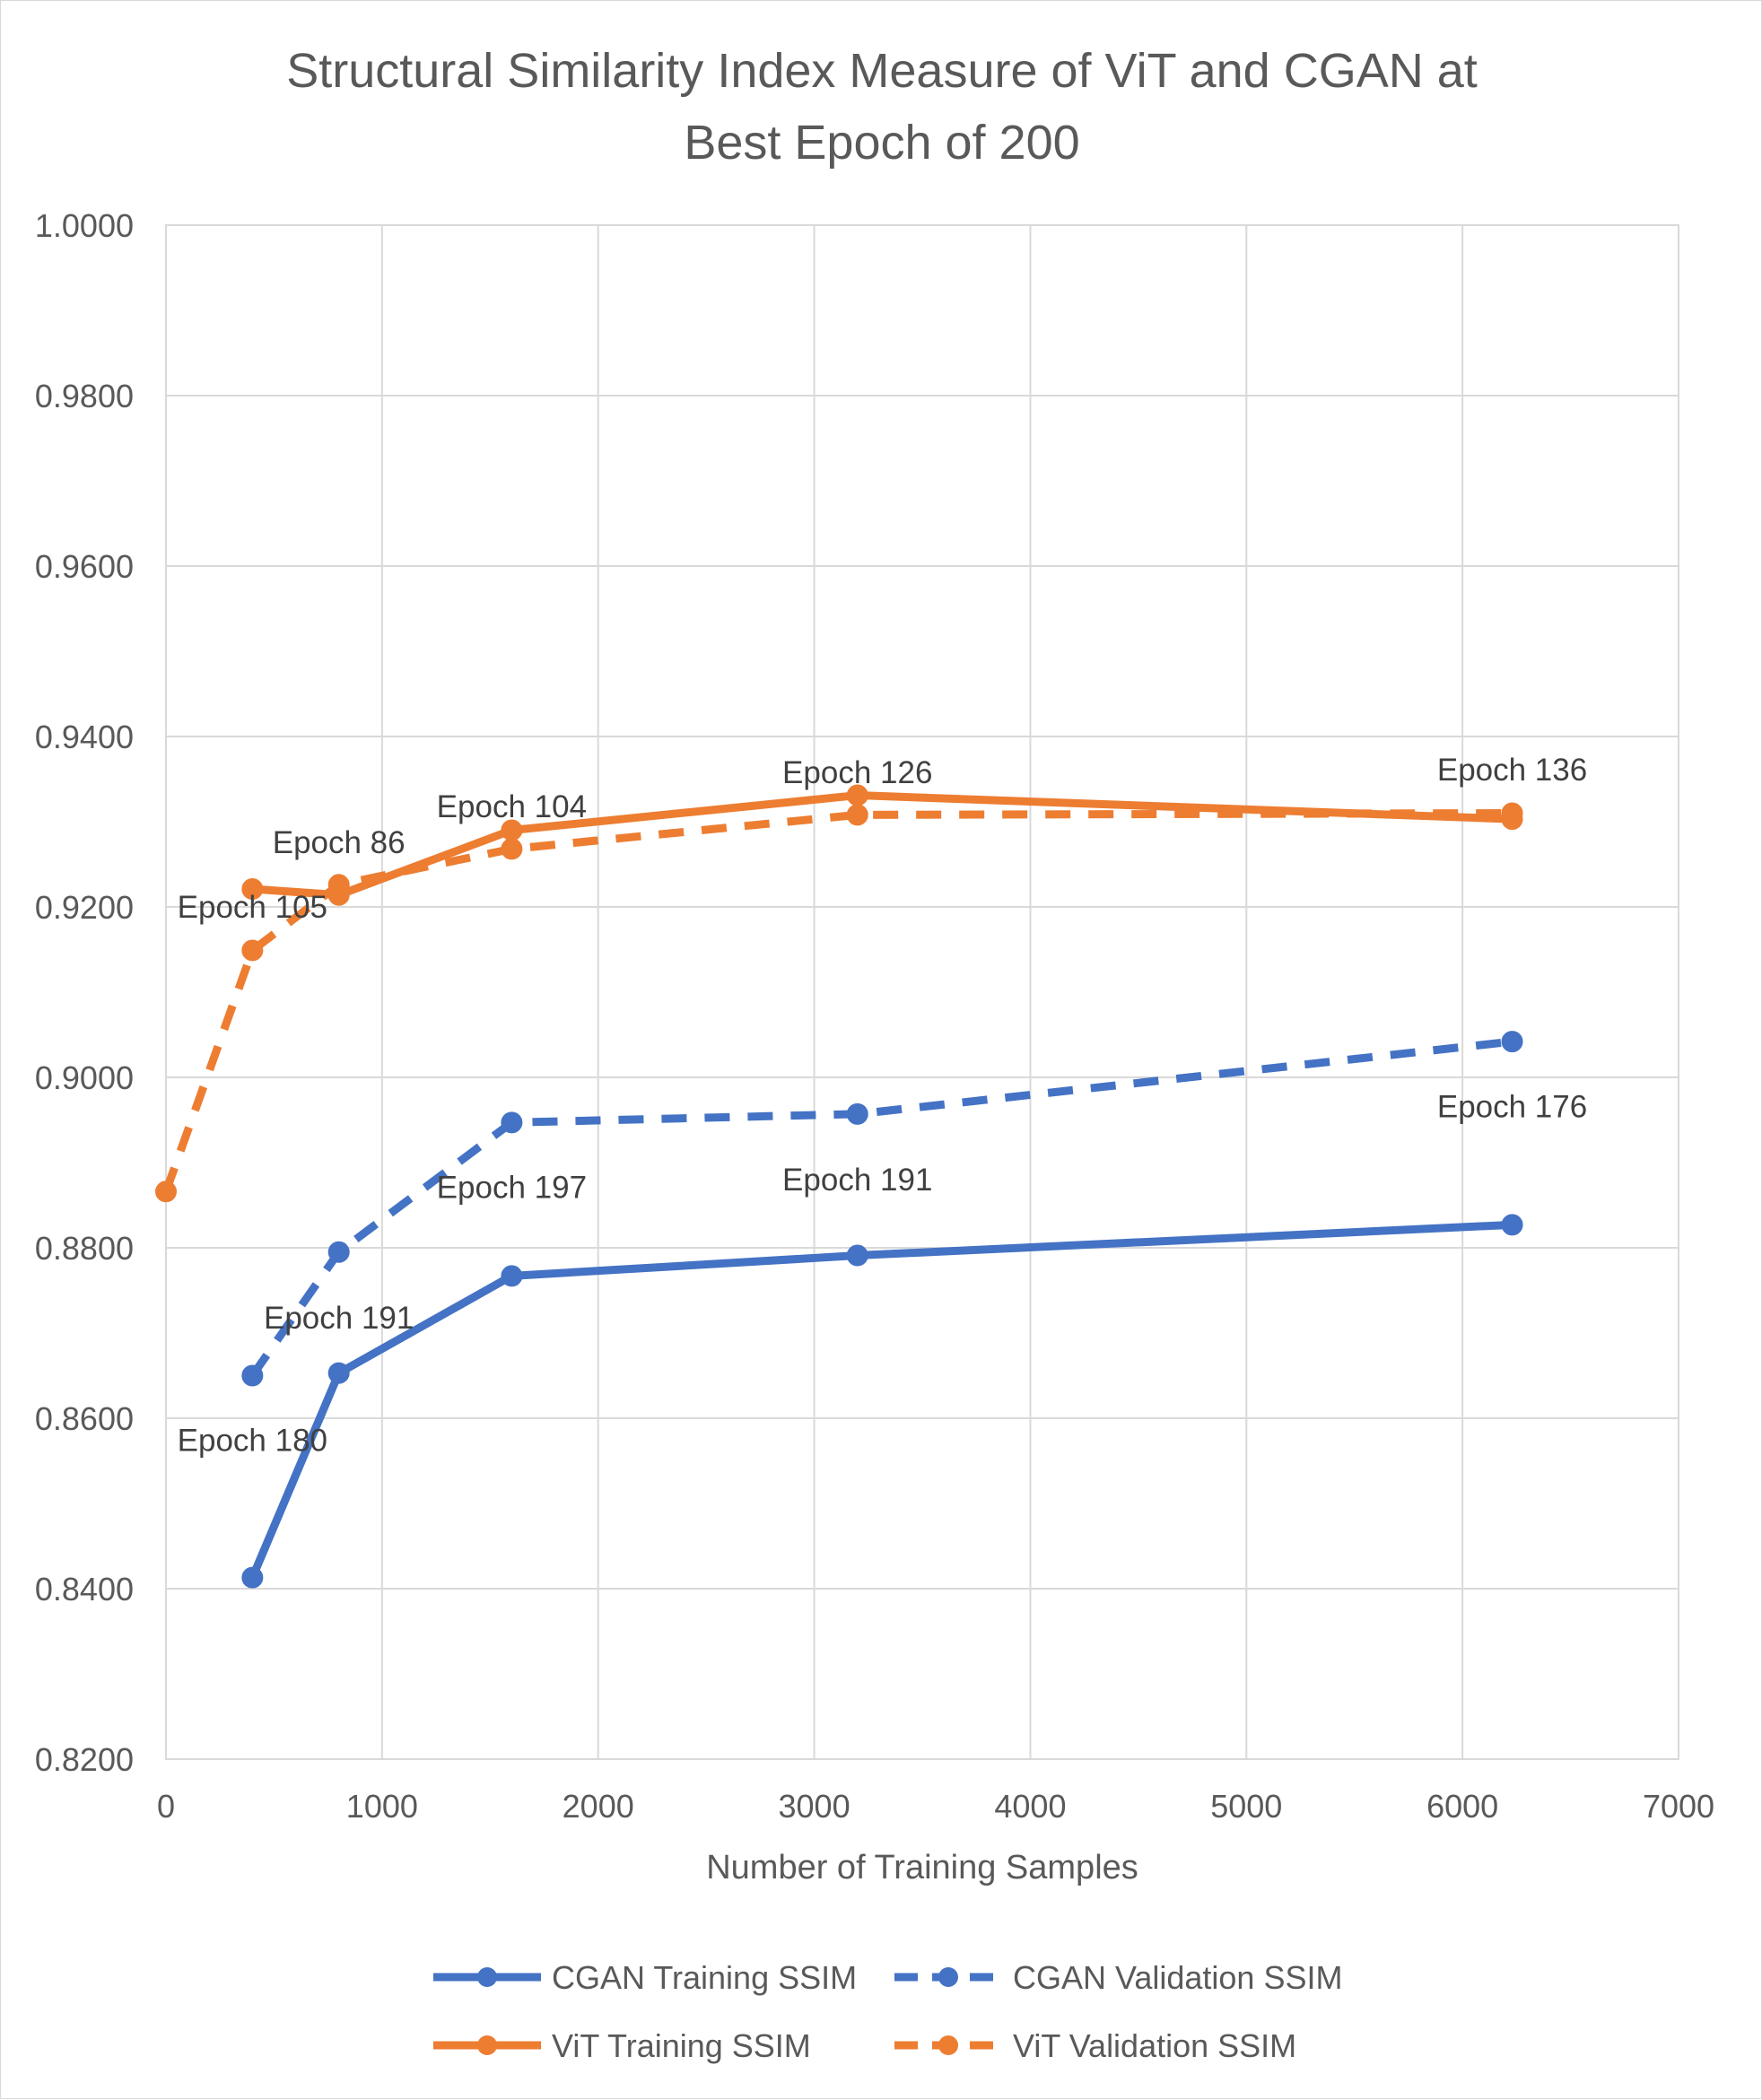 The image size is (1762, 2100). I want to click on x-tick-label: 0, so click(166, 1807).